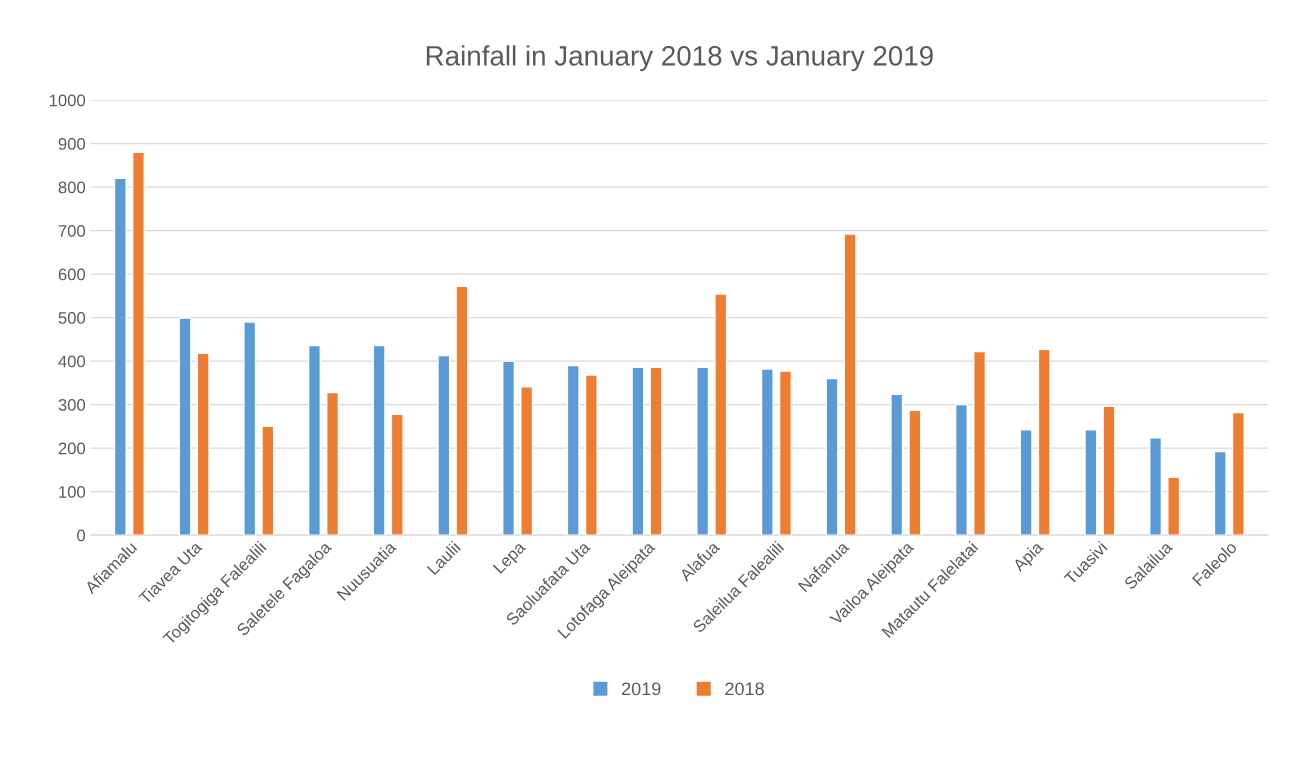  What do you see at coordinates (641, 689) in the screenshot?
I see `legend-label: 2019` at bounding box center [641, 689].